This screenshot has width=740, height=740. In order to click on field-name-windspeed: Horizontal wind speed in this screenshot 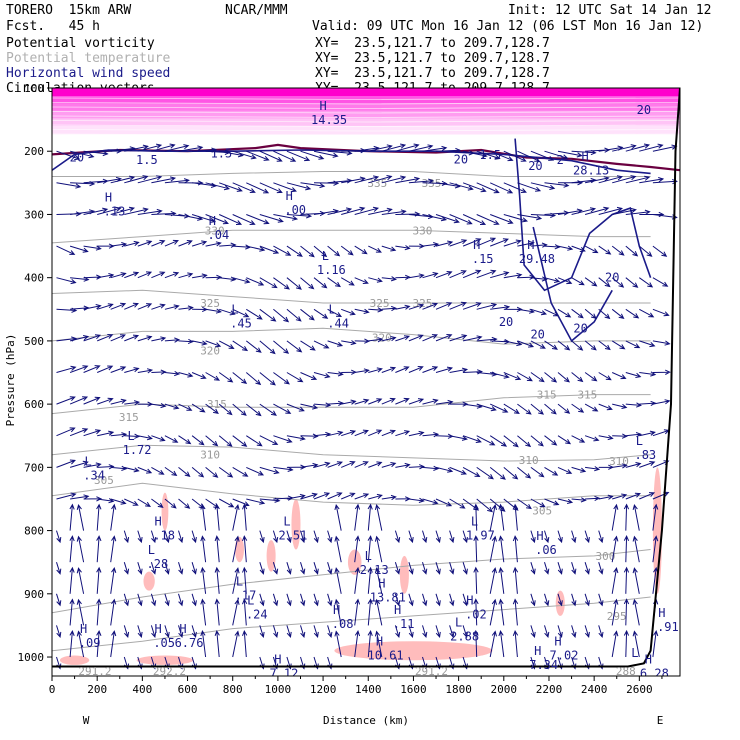, I will do `click(88, 73)`.